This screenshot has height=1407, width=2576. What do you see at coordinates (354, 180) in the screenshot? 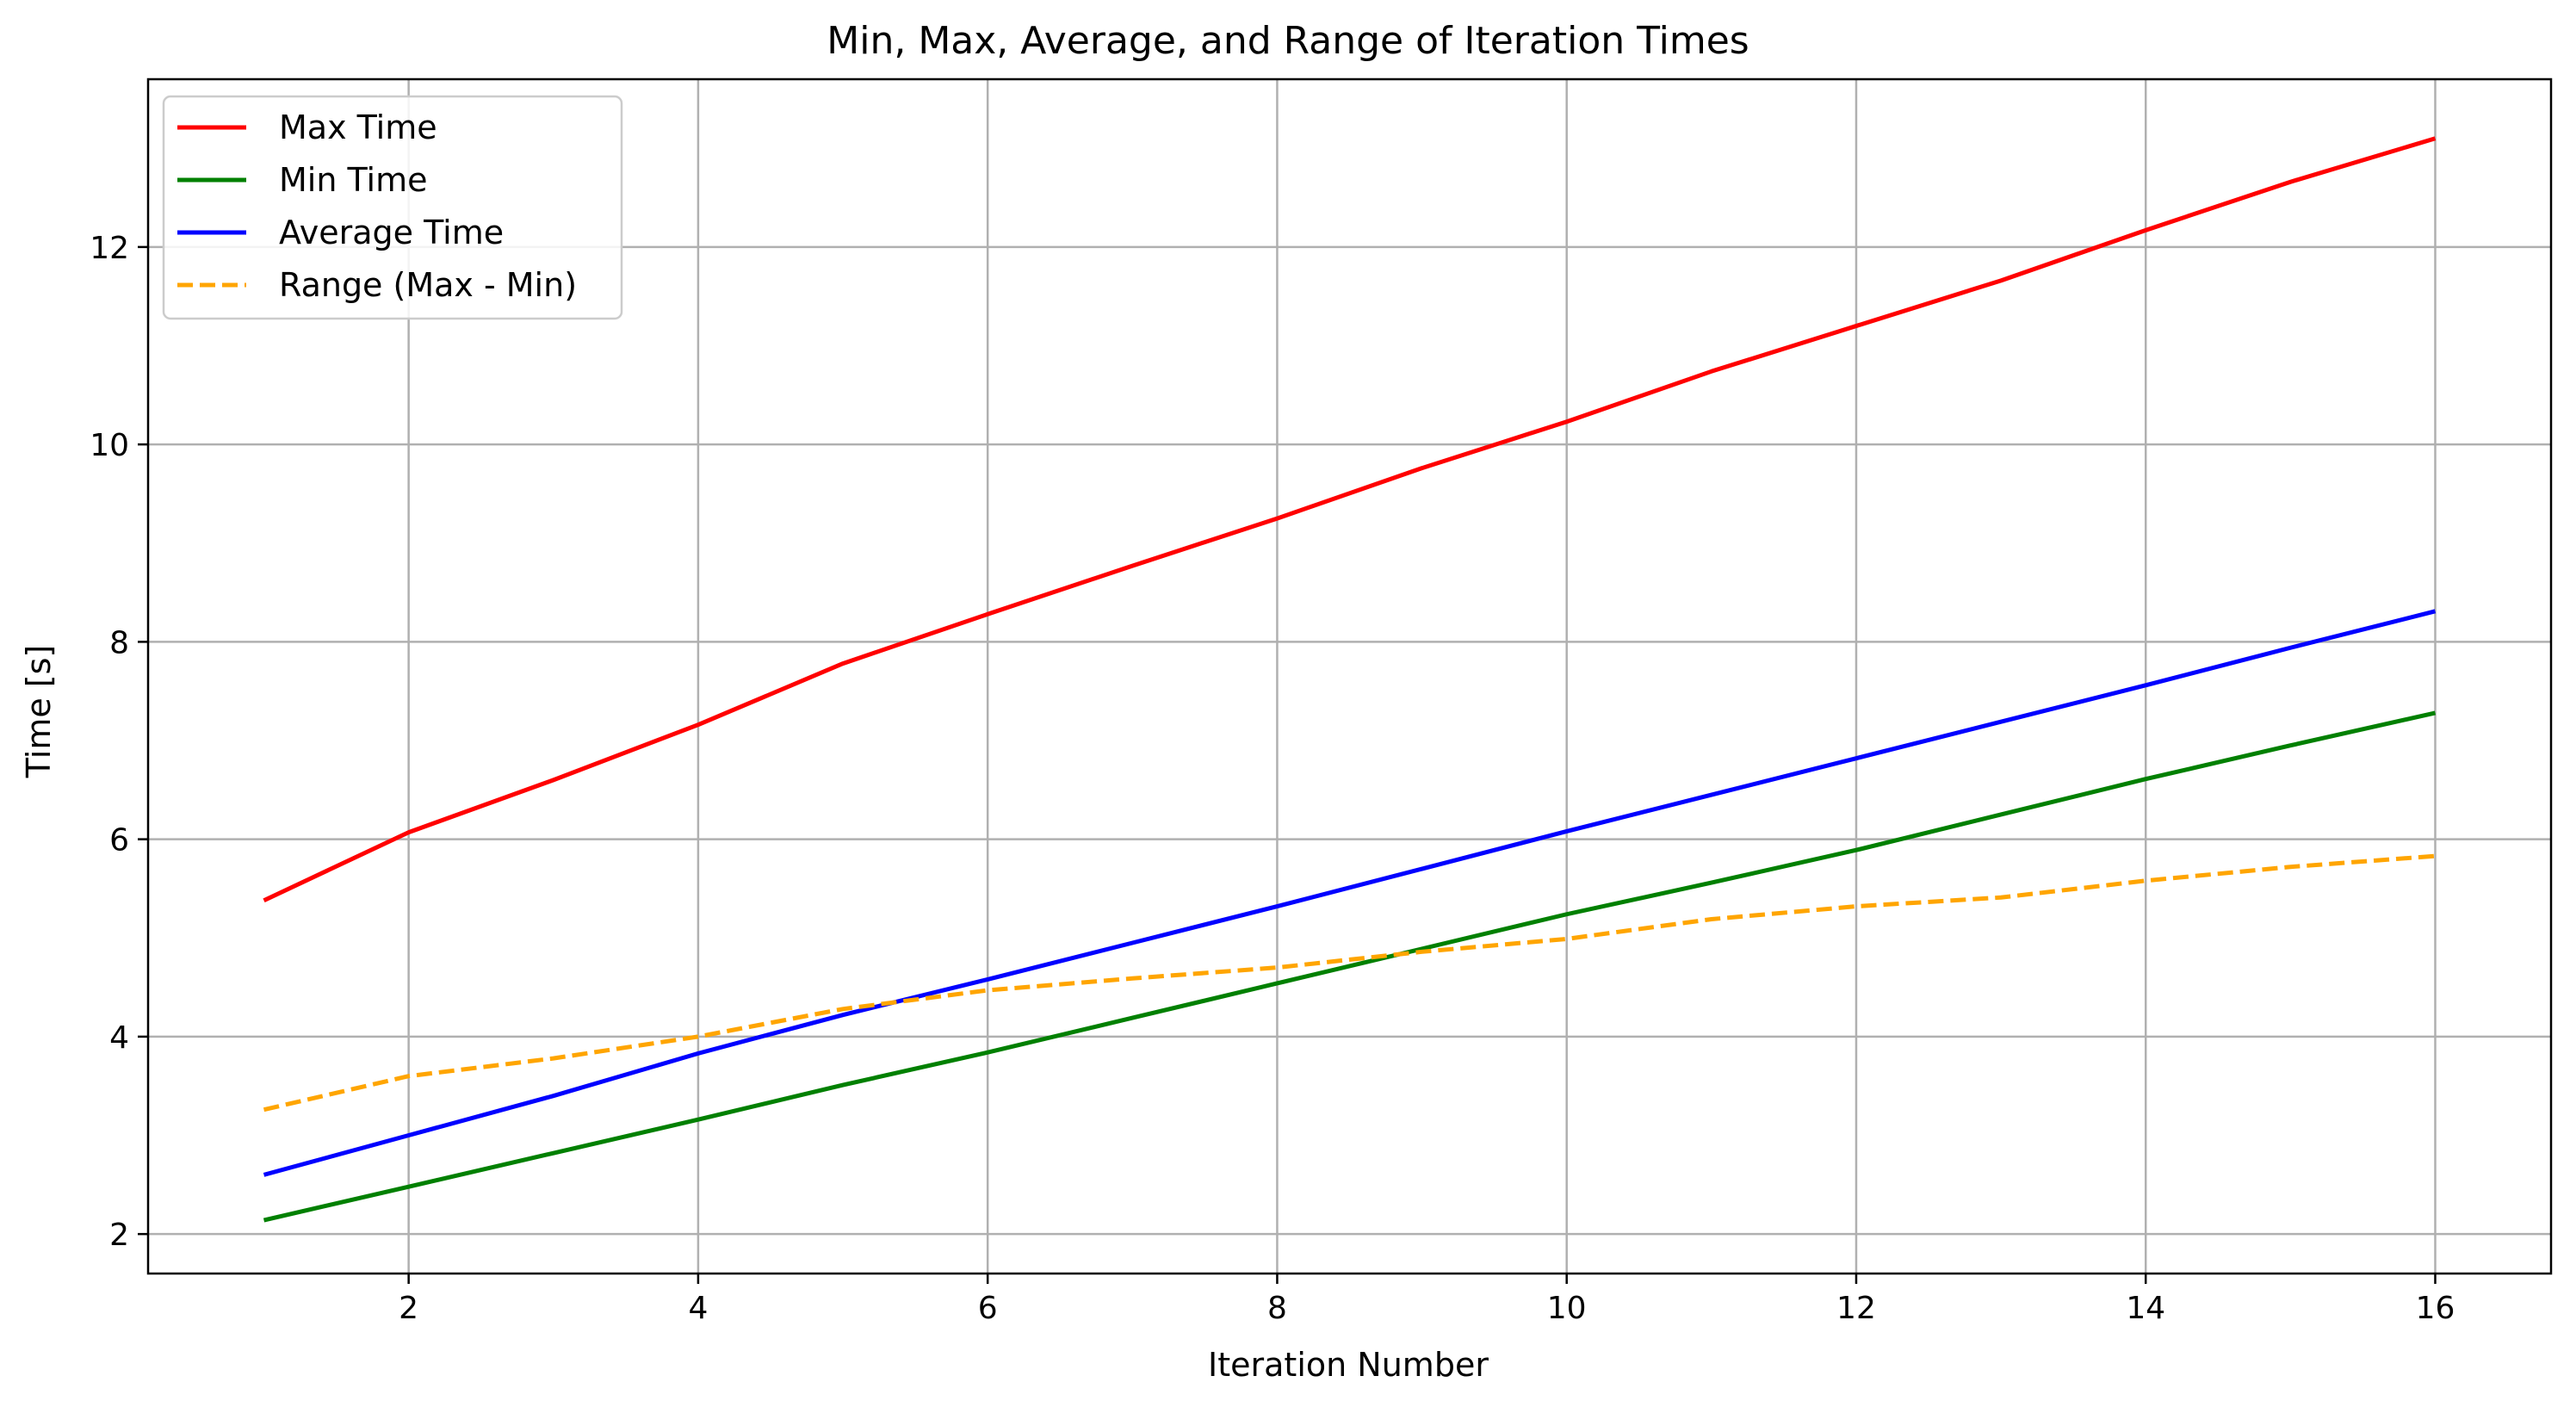
I see `legend-label: Min Time` at bounding box center [354, 180].